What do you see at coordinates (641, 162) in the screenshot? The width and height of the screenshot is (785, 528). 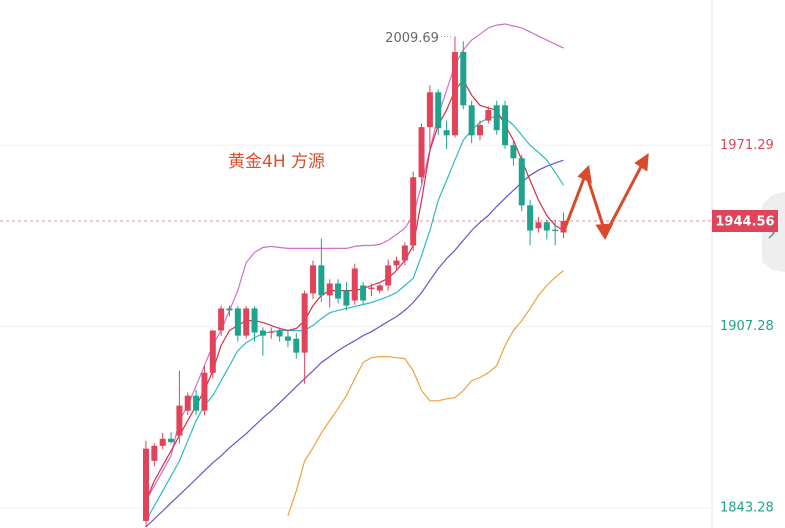 I see `arrowhead` at bounding box center [641, 162].